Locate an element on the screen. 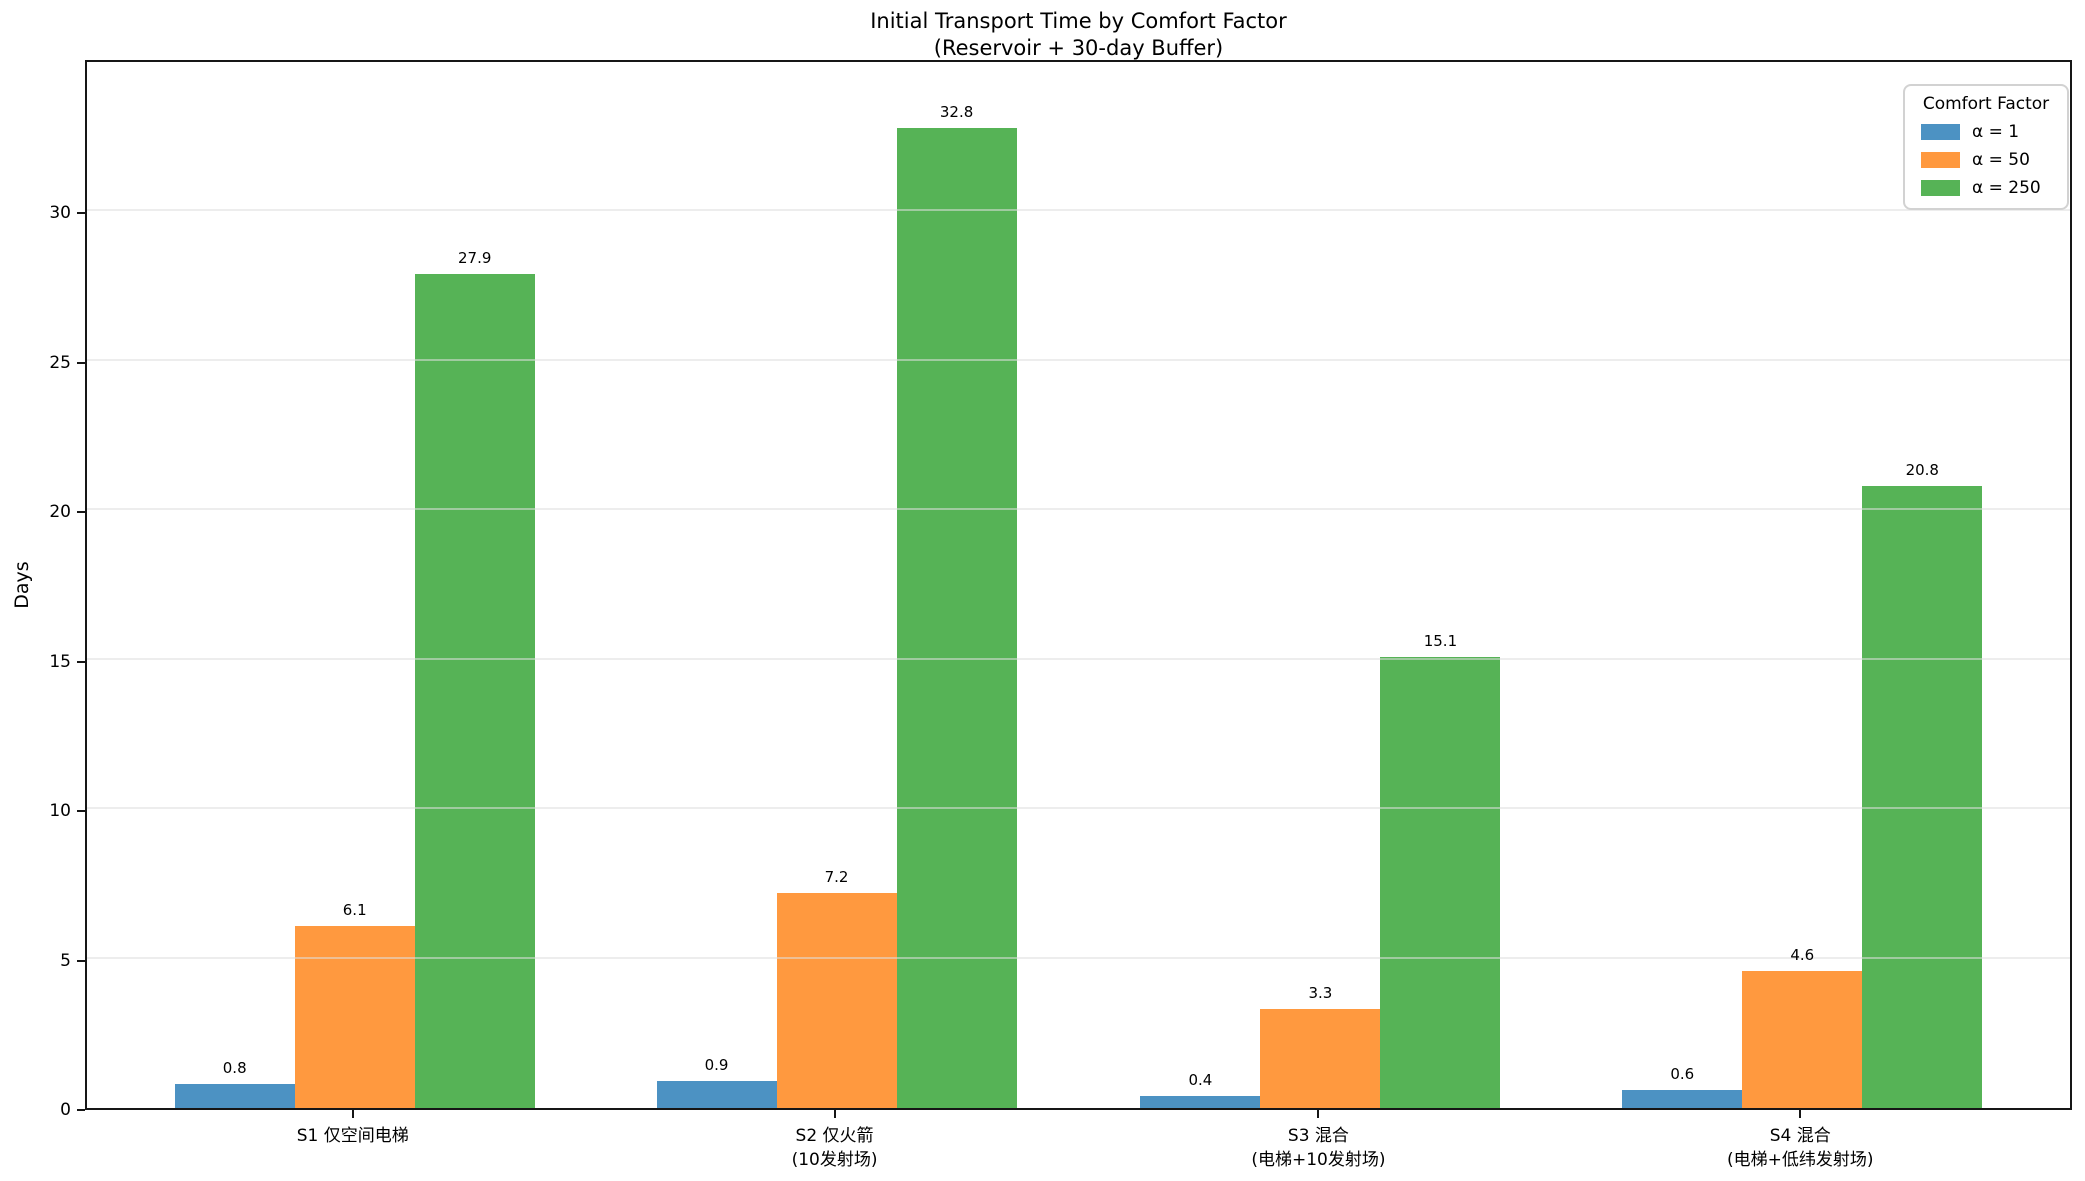  bar-3-α=250 is located at coordinates (1440, 882).